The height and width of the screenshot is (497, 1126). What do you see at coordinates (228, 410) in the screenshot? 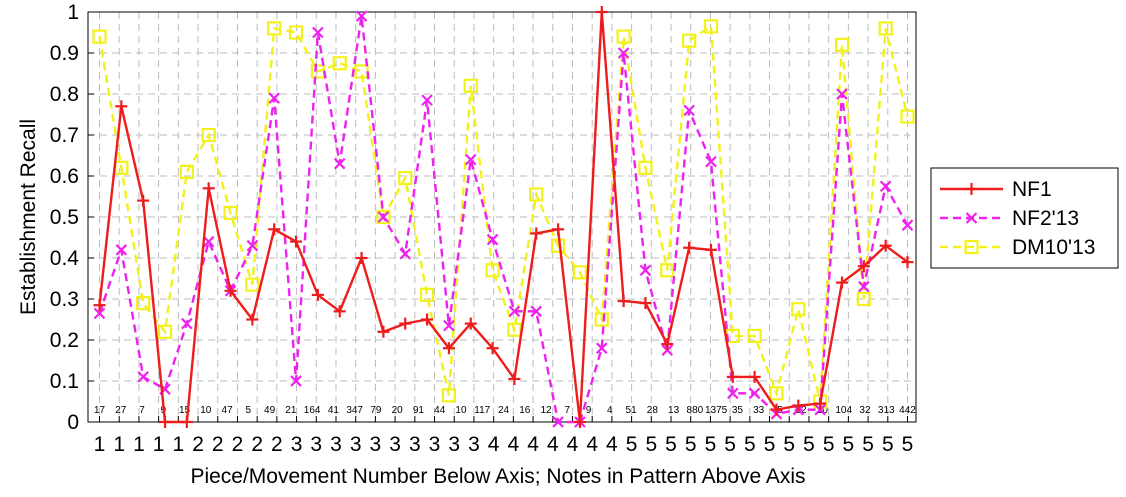
I see `note-count-label: 47` at bounding box center [228, 410].